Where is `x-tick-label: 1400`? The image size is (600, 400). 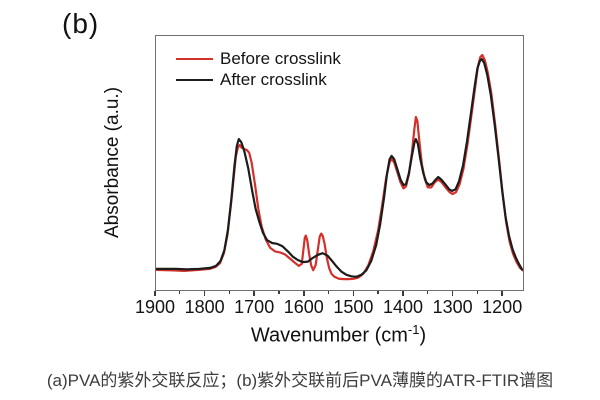 x-tick-label: 1400 is located at coordinates (403, 307).